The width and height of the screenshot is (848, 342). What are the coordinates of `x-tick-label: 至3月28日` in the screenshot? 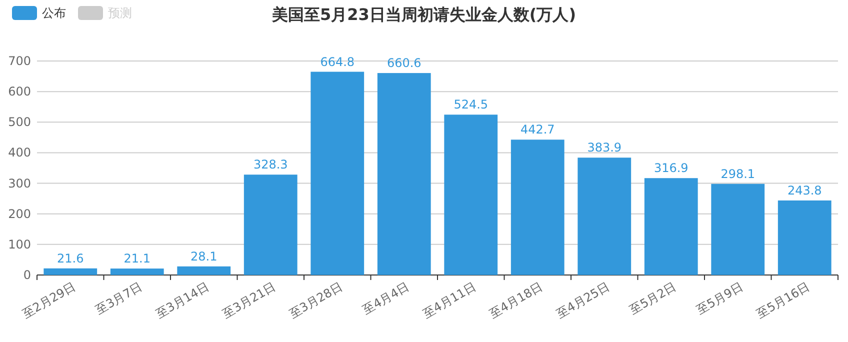 It's located at (315, 300).